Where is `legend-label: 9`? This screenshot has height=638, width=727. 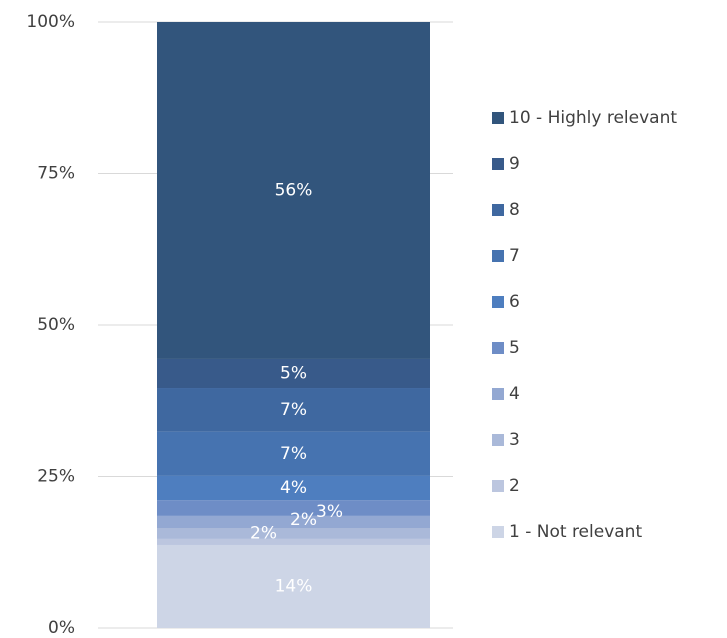
legend-label: 9 is located at coordinates (514, 164).